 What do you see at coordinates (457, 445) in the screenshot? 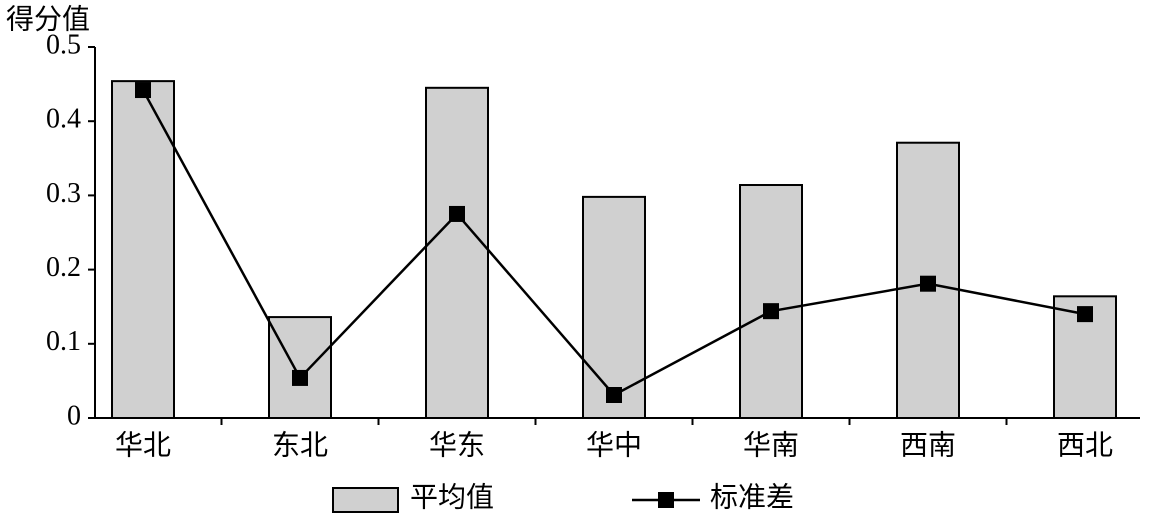
I see `x-tick-label: 华东` at bounding box center [457, 445].